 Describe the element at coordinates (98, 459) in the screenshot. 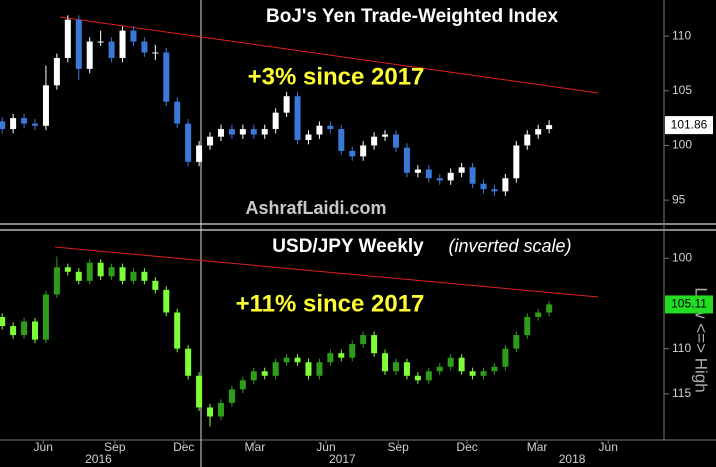

I see `year-label: 2016` at that location.